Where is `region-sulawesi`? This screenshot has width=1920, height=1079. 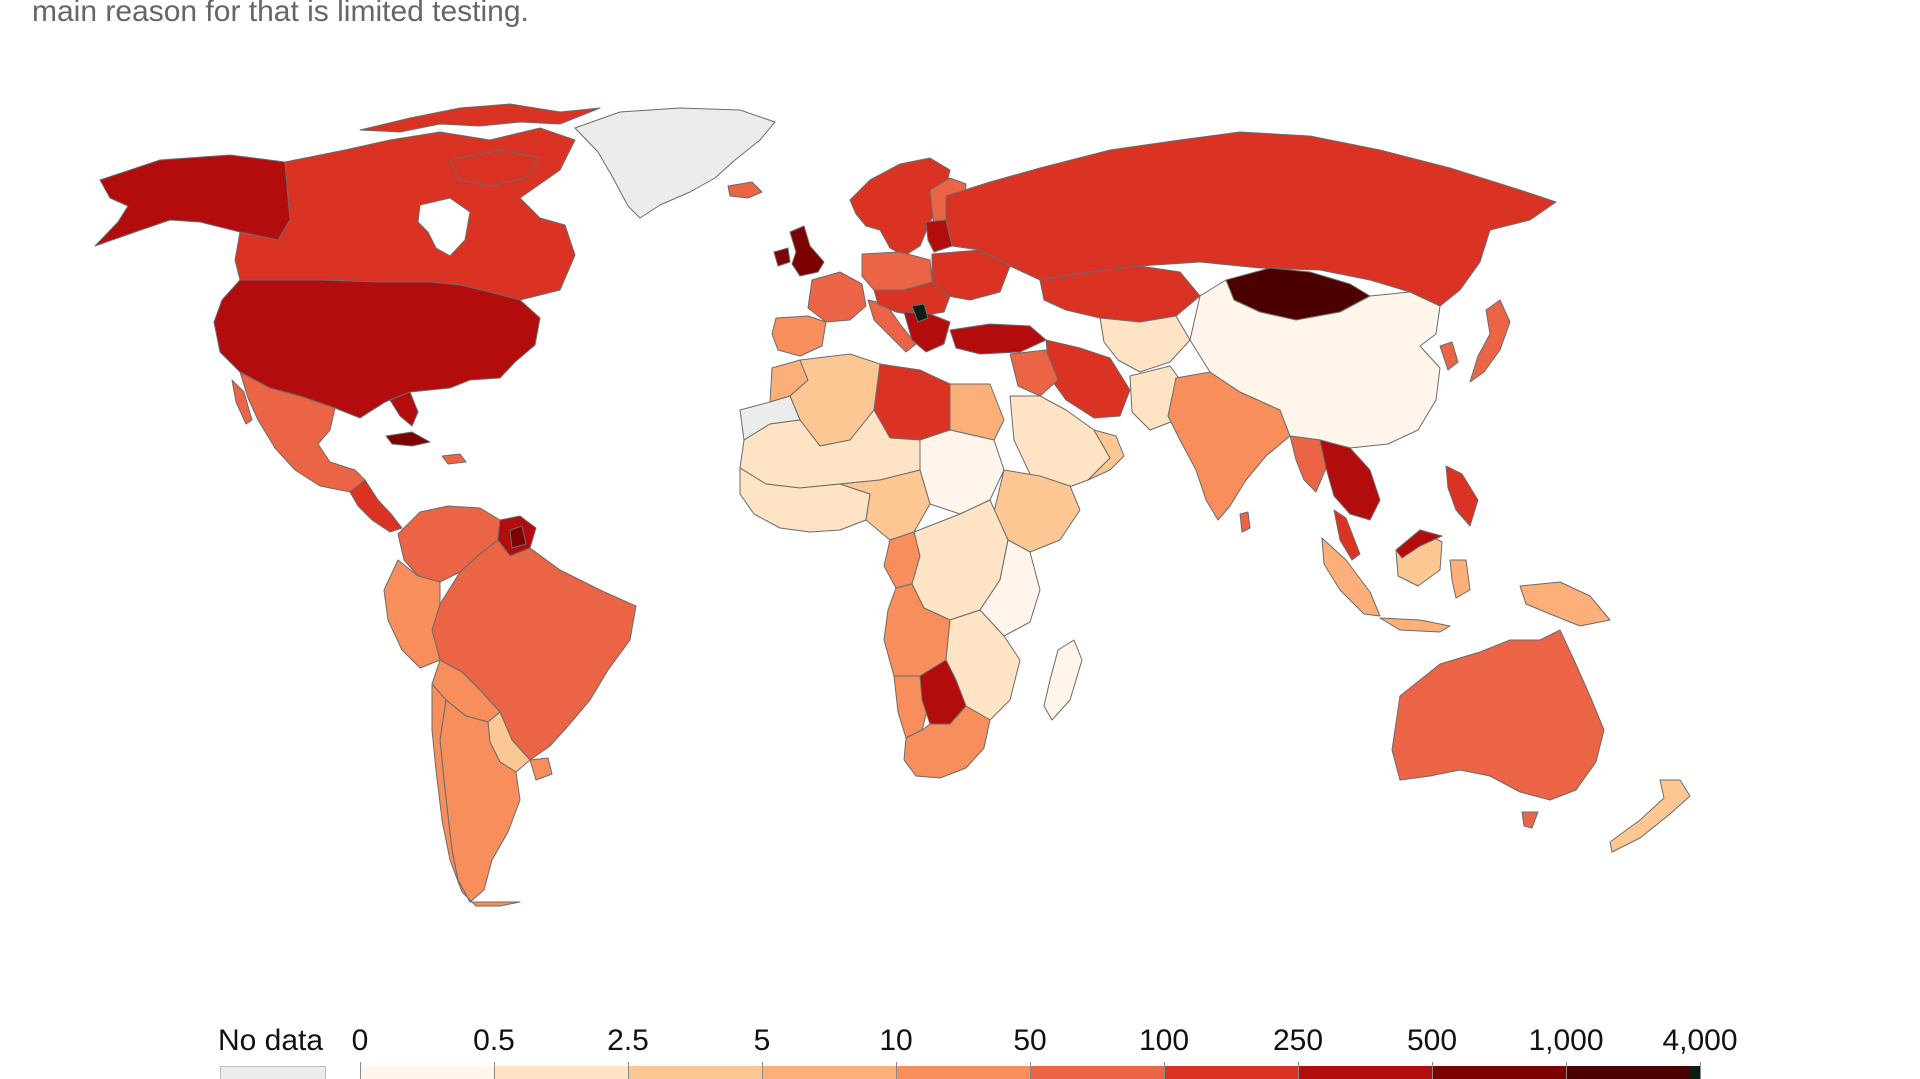 region-sulawesi is located at coordinates (1460, 579).